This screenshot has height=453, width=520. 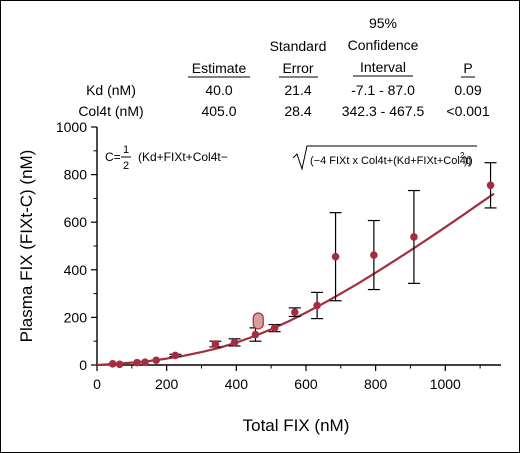 I want to click on x-tick-label: 800, so click(x=376, y=384).